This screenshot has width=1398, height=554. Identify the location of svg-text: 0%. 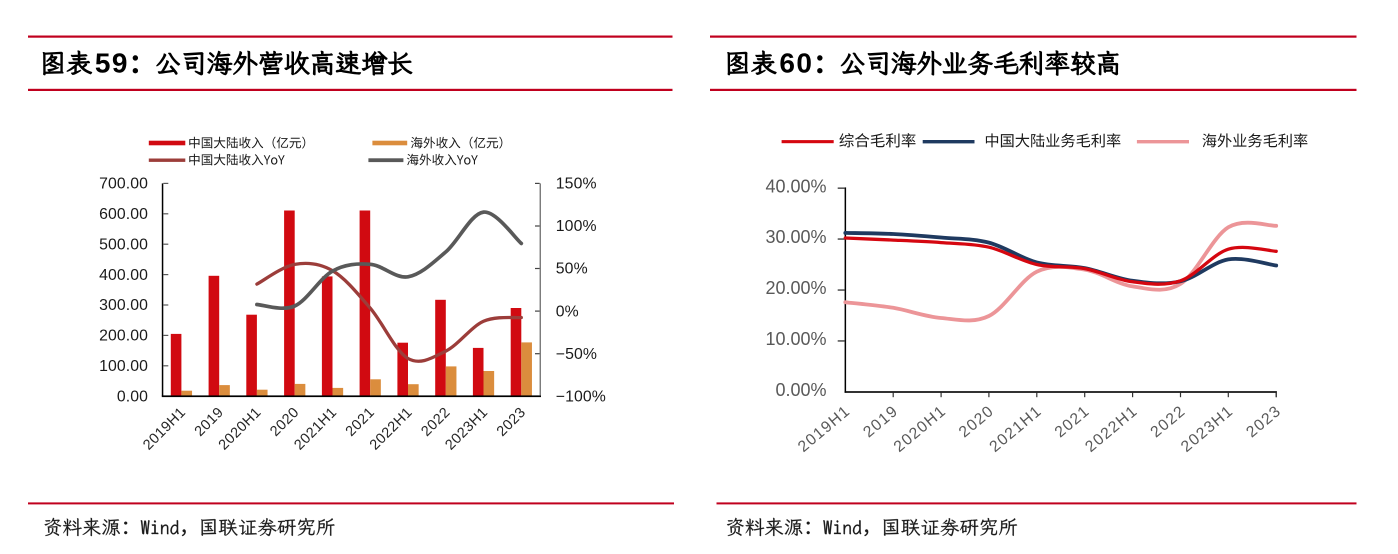
(567, 311).